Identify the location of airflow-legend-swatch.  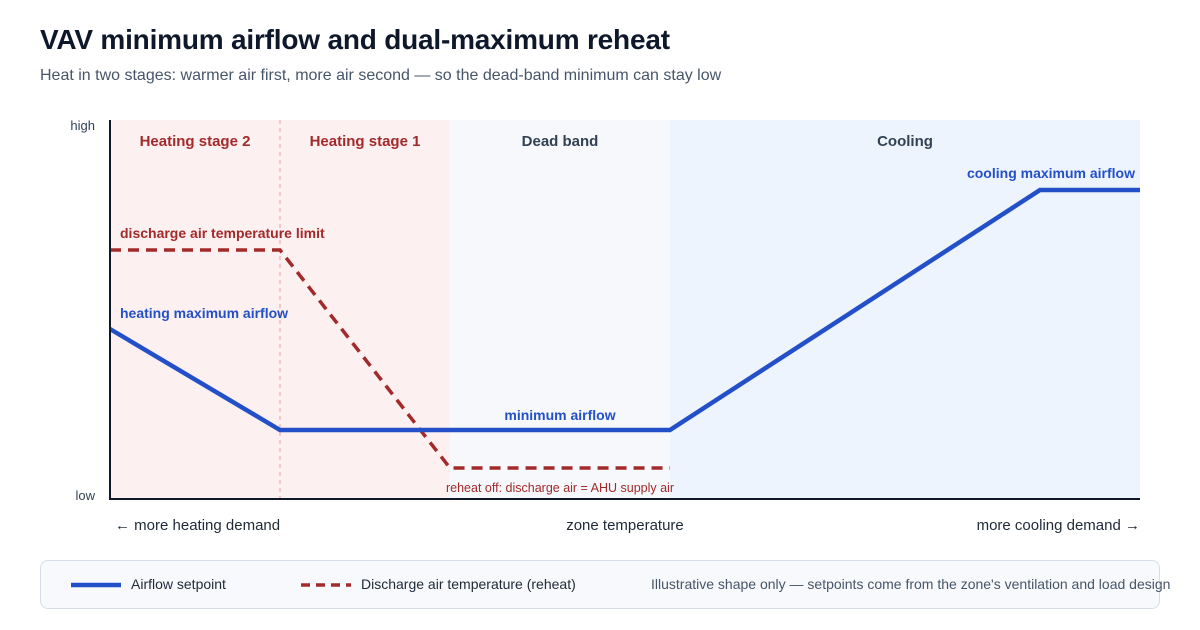
(96, 585).